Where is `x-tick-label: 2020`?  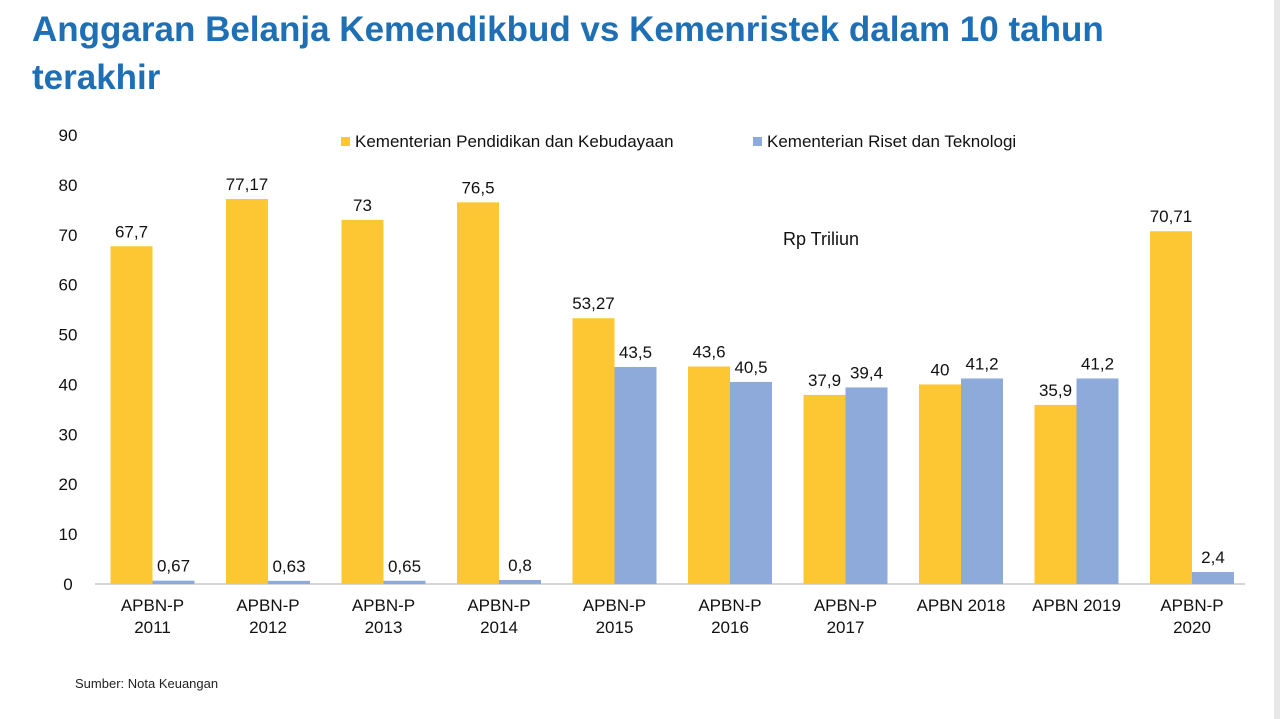
x-tick-label: 2020 is located at coordinates (1192, 627).